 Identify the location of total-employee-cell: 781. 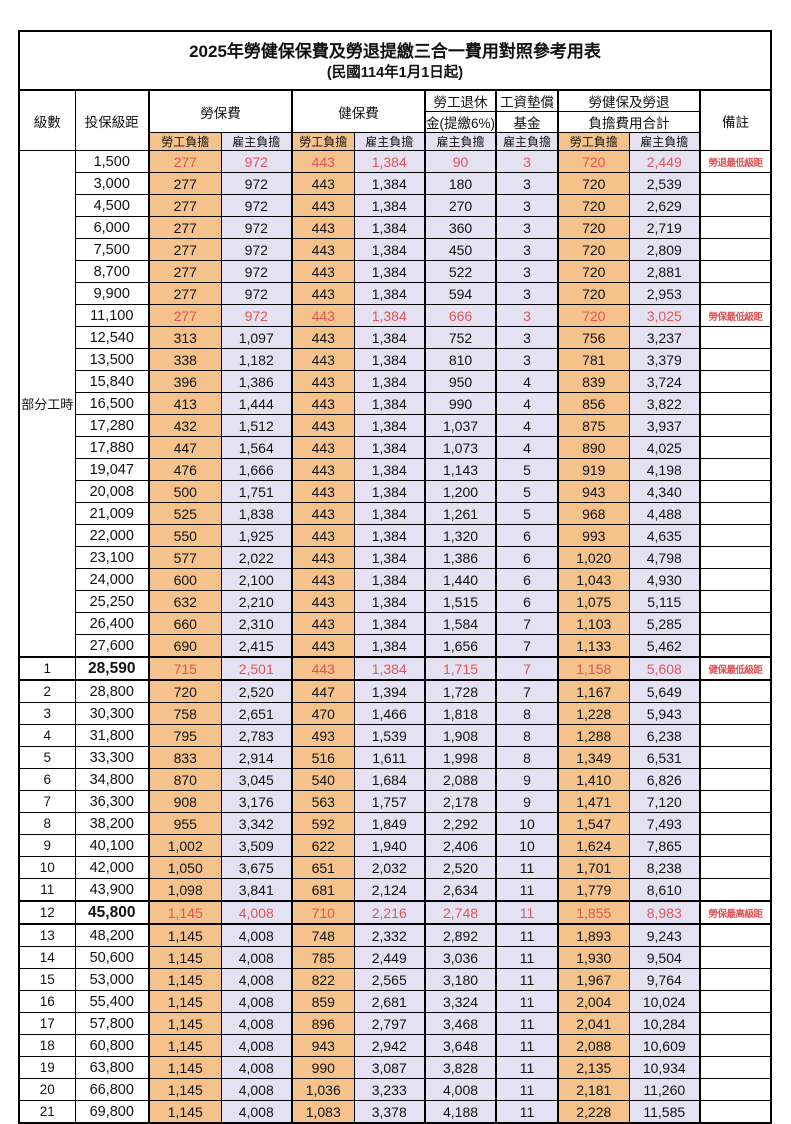
(593, 359).